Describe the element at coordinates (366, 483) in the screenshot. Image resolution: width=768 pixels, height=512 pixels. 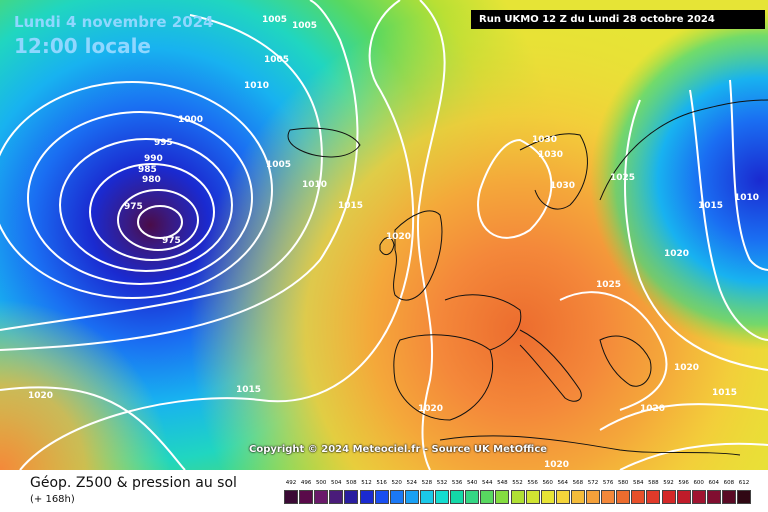
I see `legend-value-label: 512` at that location.